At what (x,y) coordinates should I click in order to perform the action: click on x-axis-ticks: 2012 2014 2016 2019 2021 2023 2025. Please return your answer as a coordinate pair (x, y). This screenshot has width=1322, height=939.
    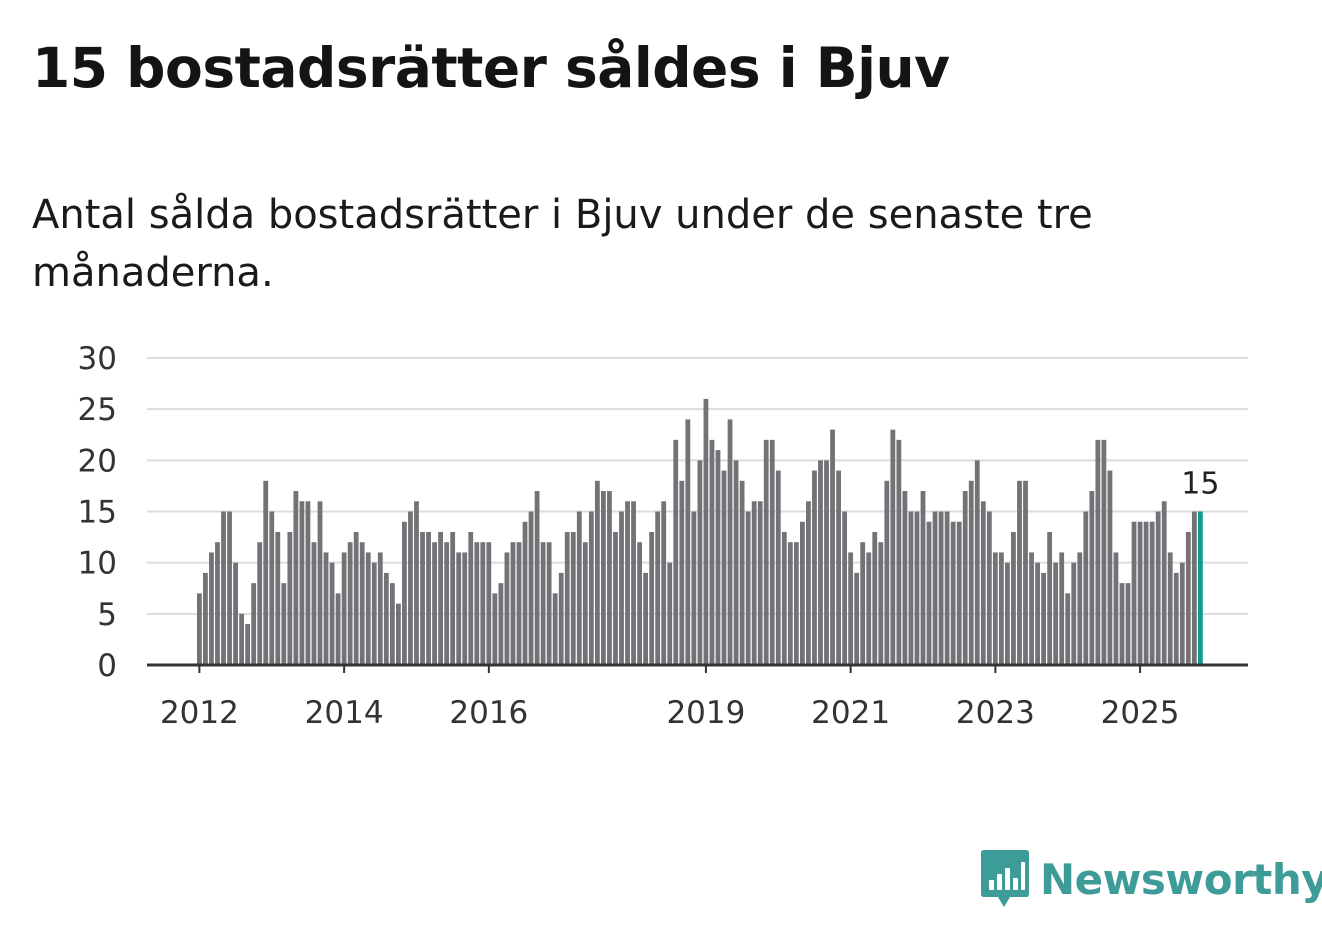
    Looking at the image, I should click on (670, 698).